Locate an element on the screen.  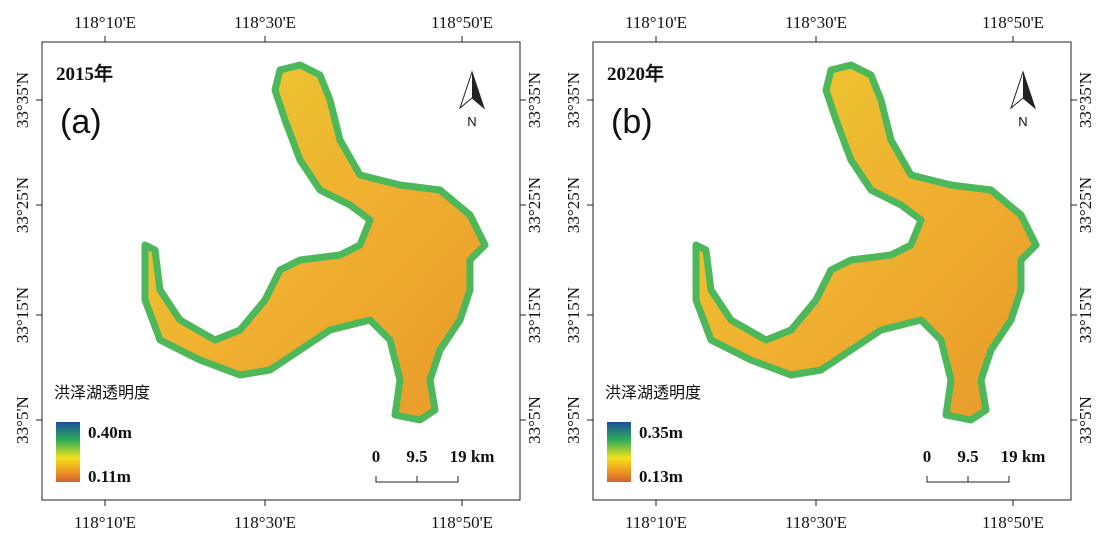
legend-max: 0.40m is located at coordinates (110, 432).